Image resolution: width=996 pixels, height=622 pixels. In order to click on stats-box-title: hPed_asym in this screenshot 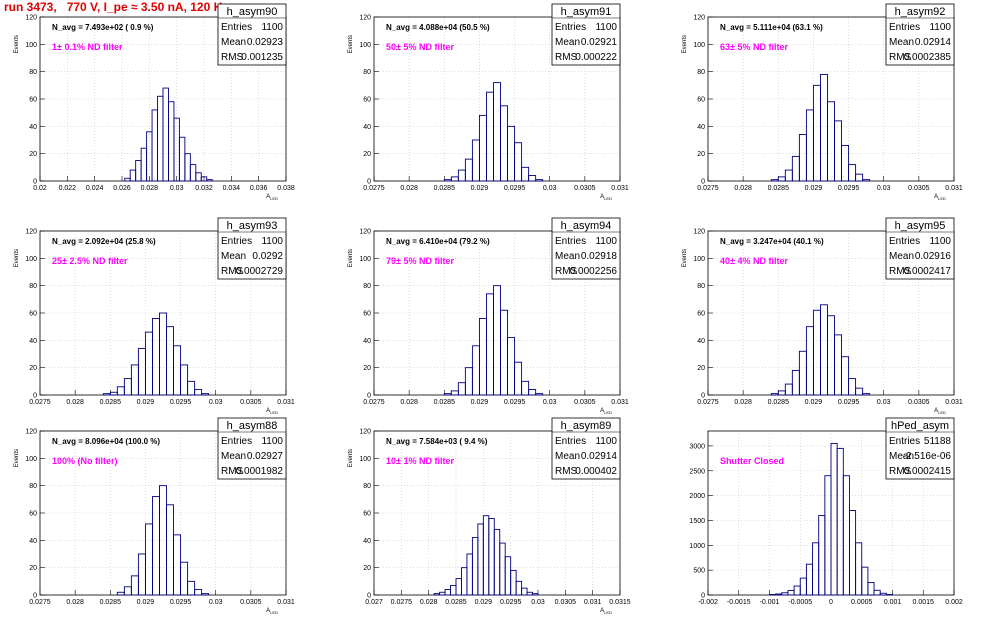, I will do `click(920, 426)`.